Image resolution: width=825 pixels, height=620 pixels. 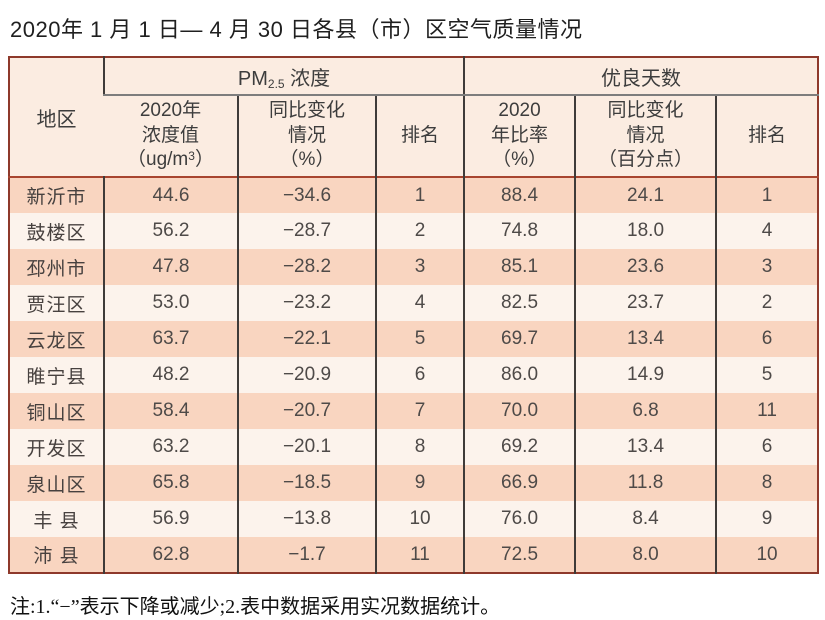 I want to click on pm-rank-cell: 10, so click(x=419, y=519).